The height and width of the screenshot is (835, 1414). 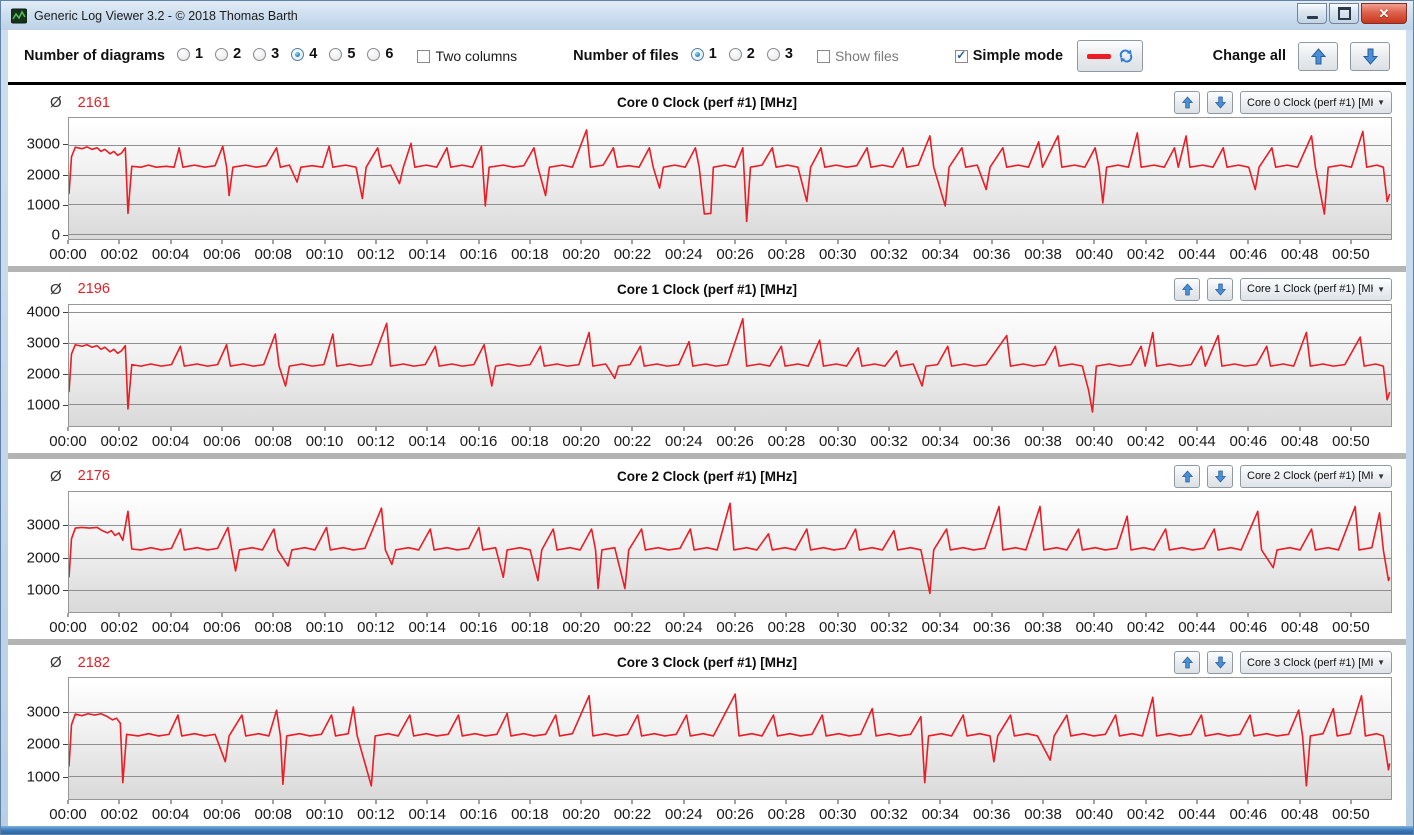 What do you see at coordinates (823, 56) in the screenshot?
I see `show-files-checkbox-box` at bounding box center [823, 56].